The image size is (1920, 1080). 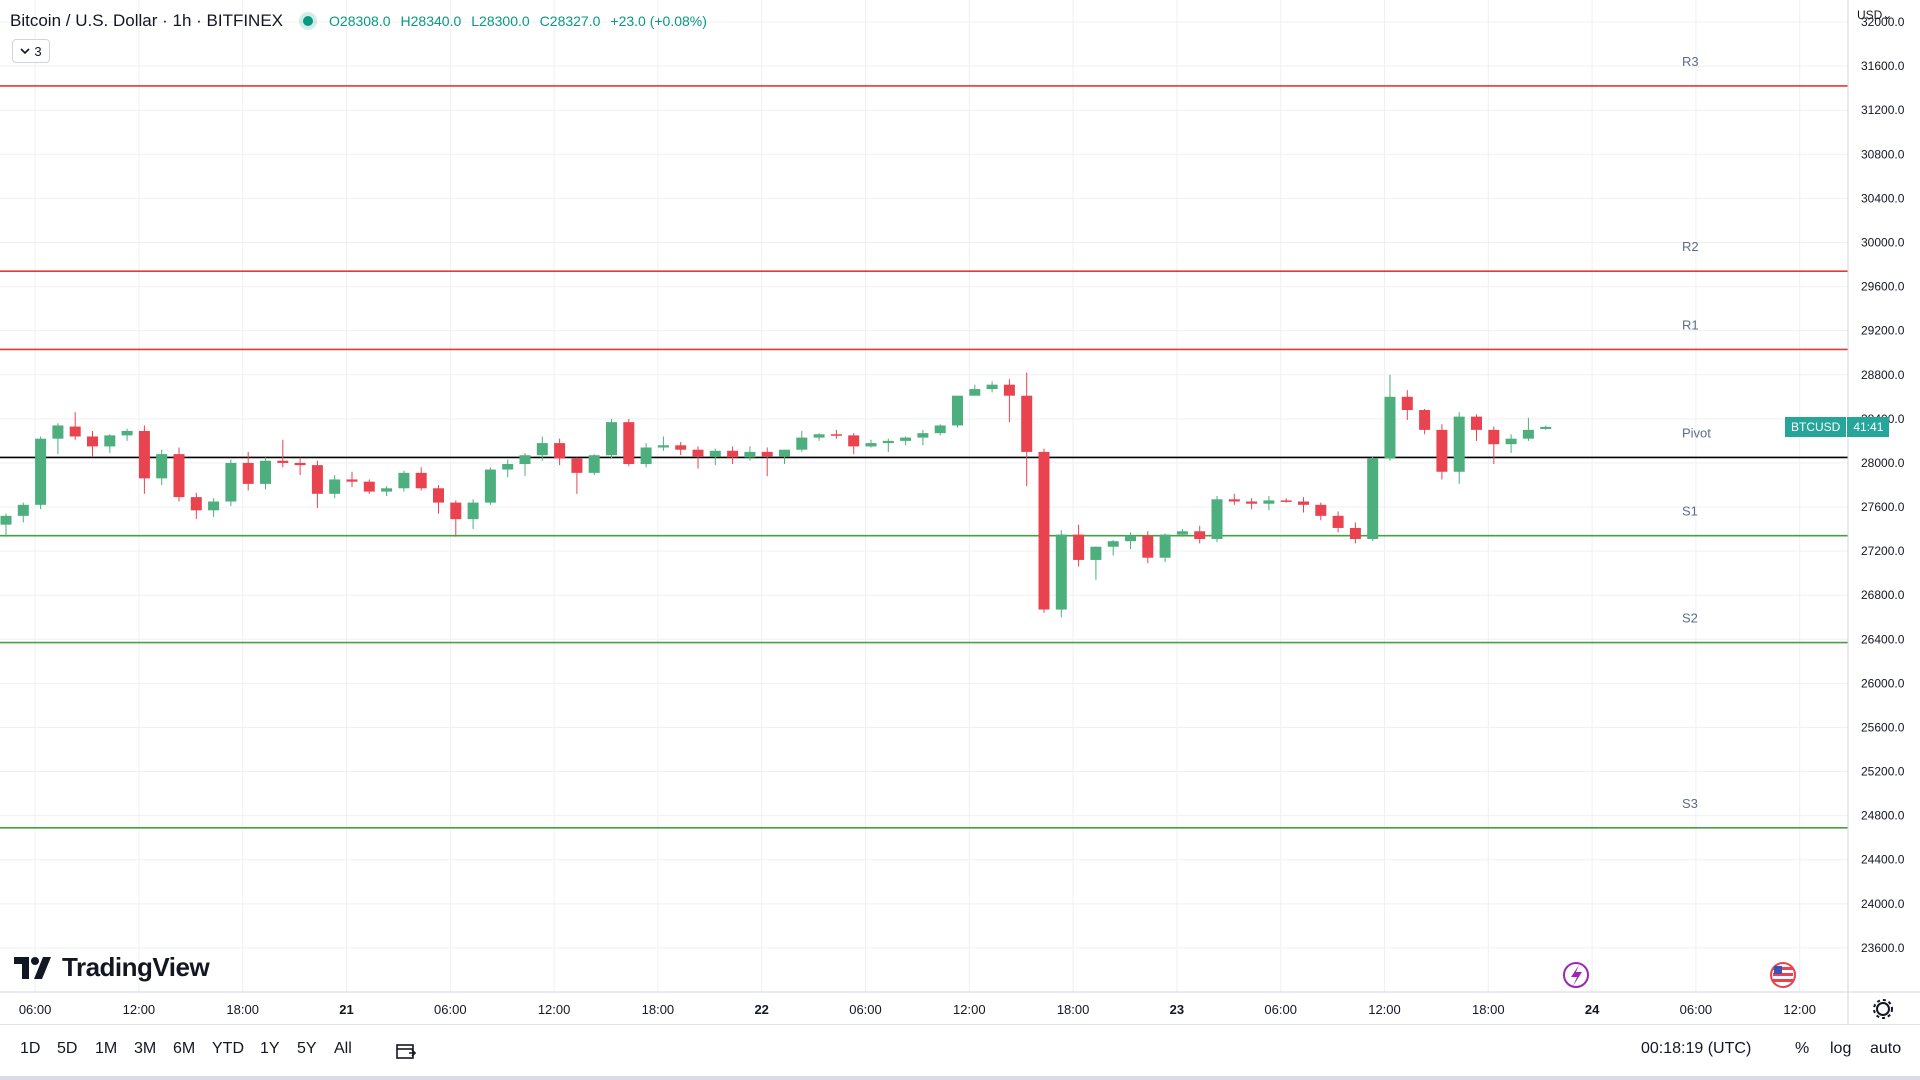 What do you see at coordinates (1690, 246) in the screenshot?
I see `level-label-r2: R2` at bounding box center [1690, 246].